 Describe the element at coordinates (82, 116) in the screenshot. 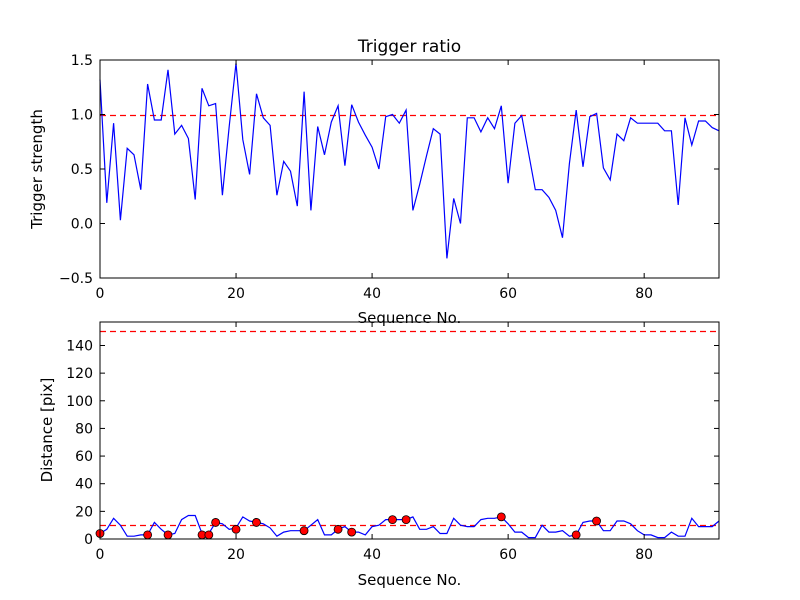

I see `y-tick-label: 1.0` at that location.